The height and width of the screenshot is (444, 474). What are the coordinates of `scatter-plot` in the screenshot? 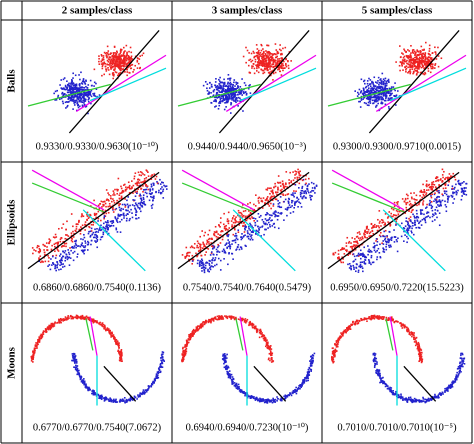 It's located at (247, 221).